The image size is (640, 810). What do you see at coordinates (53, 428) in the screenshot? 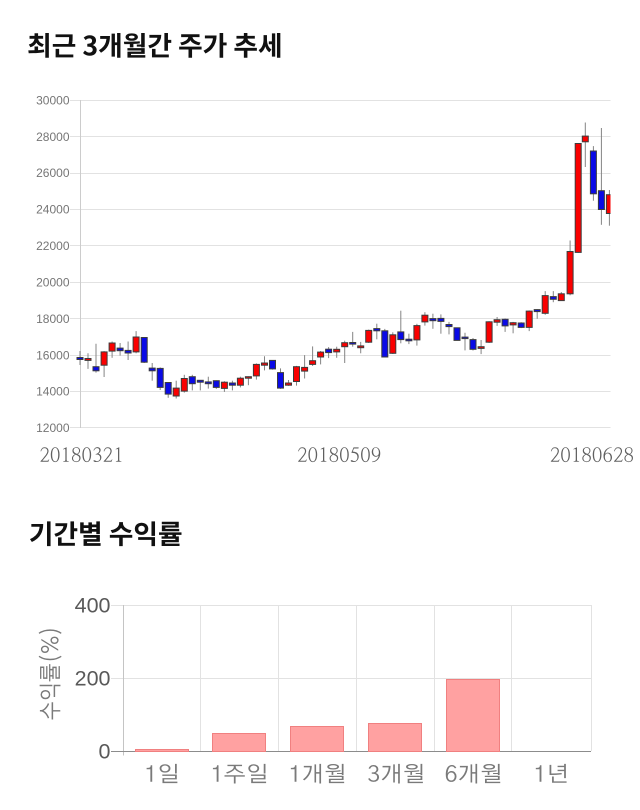
I see `svg-text: 12000` at bounding box center [53, 428].